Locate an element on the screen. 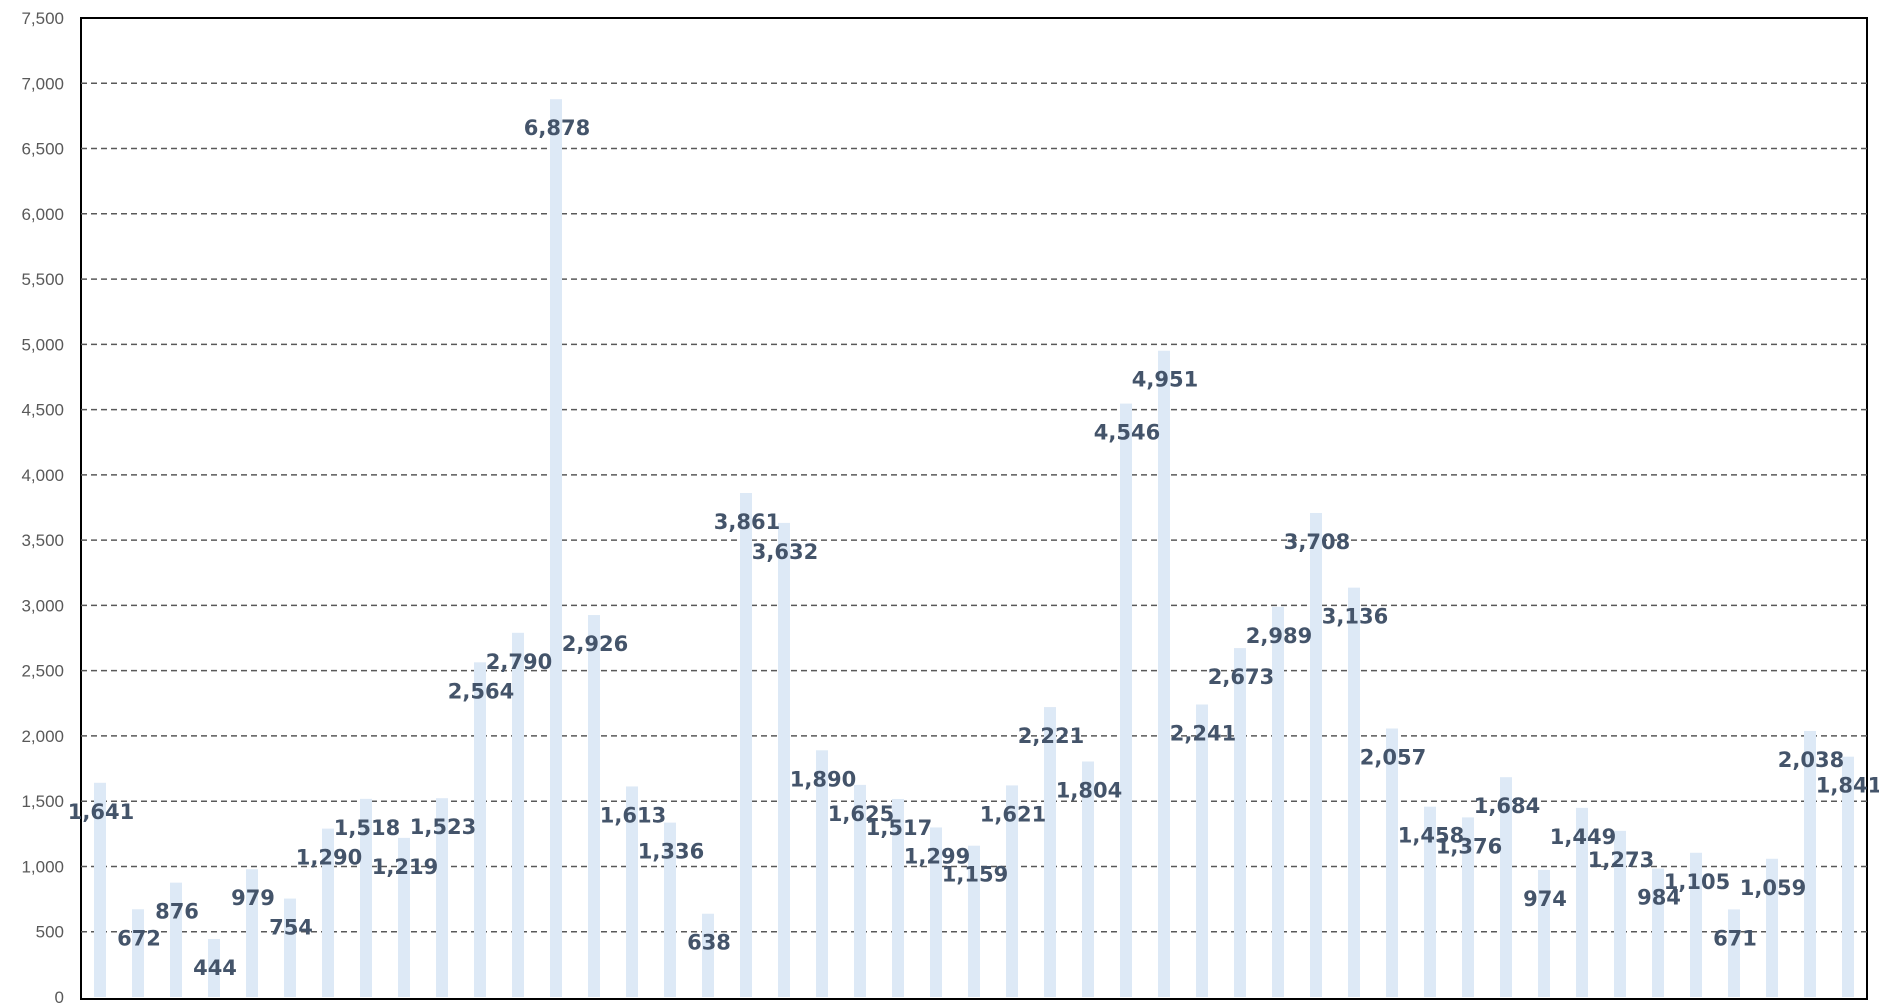 This screenshot has width=1879, height=1003. data-label: 1,219 is located at coordinates (405, 867).